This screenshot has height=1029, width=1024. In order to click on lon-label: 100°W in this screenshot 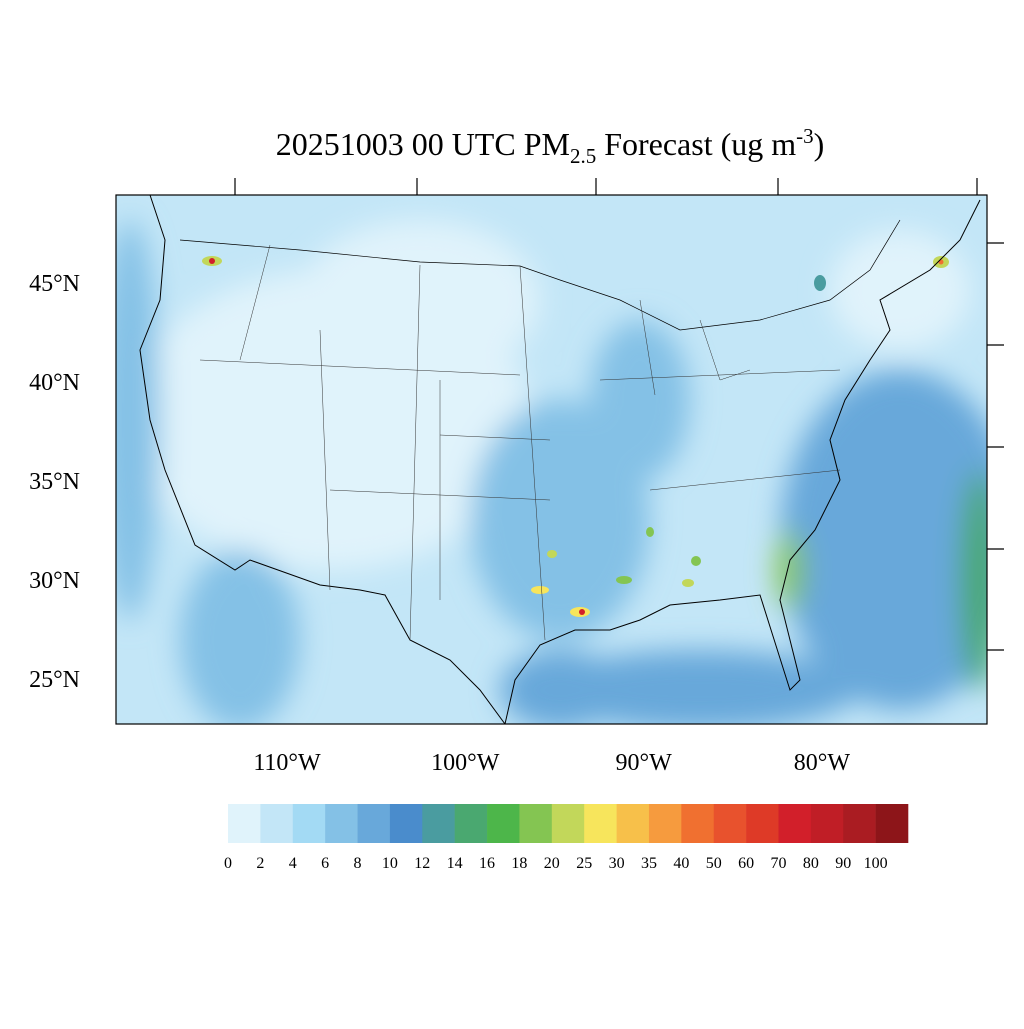, I will do `click(465, 763)`.